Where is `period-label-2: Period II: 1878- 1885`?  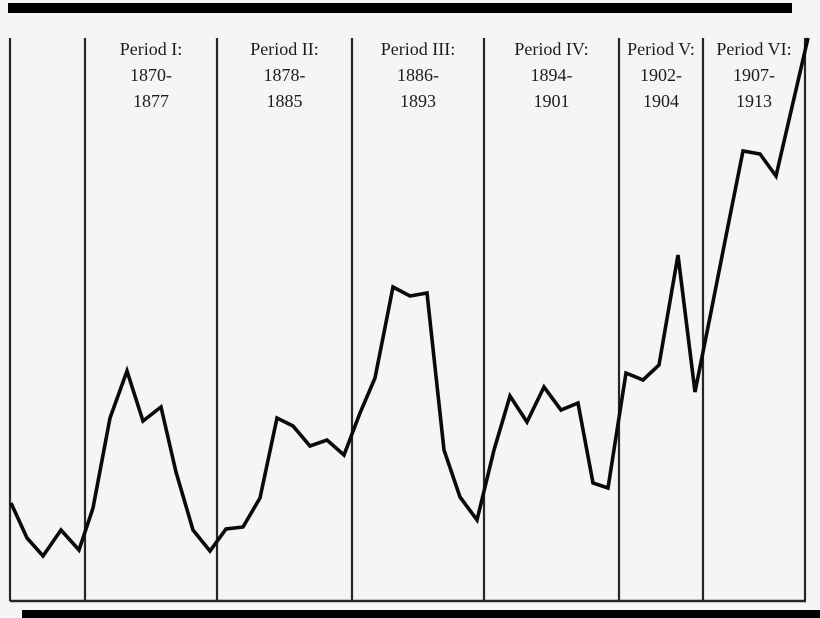
period-label-2: Period II: 1878- 1885 is located at coordinates (284, 75).